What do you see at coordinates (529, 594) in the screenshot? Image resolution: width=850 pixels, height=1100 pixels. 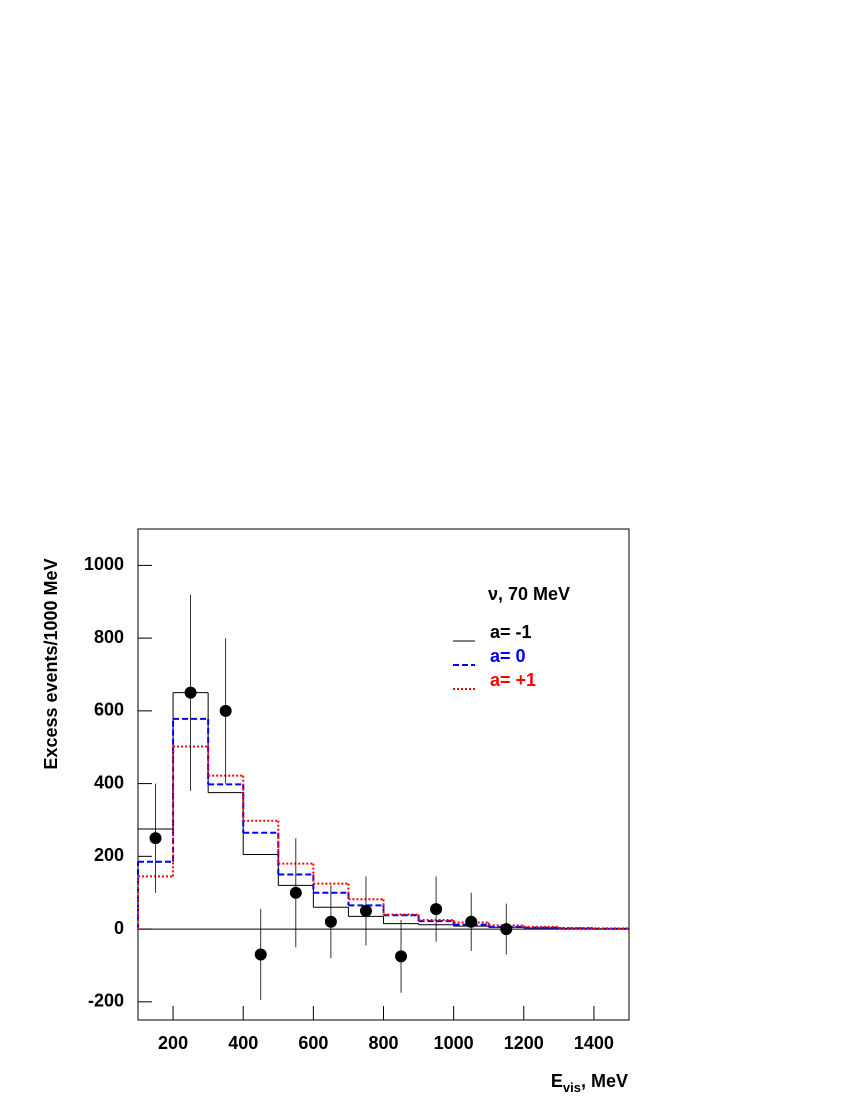 I see `annotation: ν, 70 MeV` at bounding box center [529, 594].